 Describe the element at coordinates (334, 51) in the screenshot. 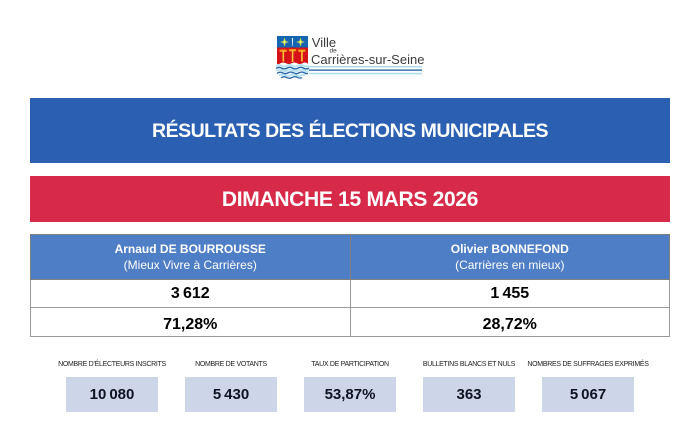

I see `svg-text: de` at that location.